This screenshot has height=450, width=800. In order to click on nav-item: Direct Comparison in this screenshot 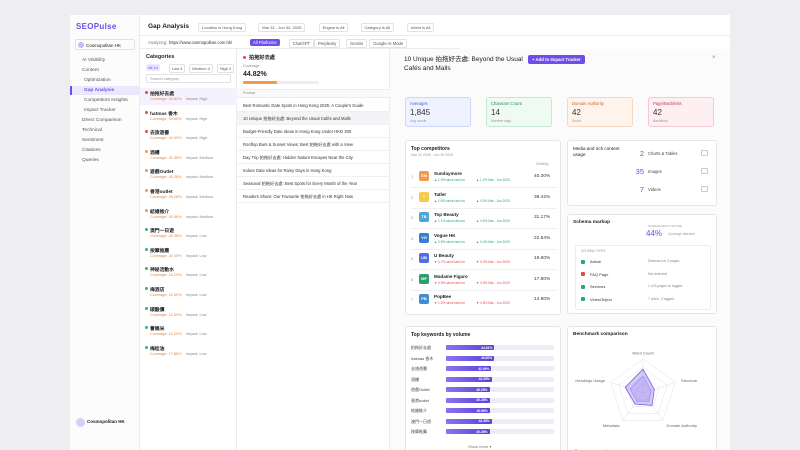, I will do `click(102, 120)`.